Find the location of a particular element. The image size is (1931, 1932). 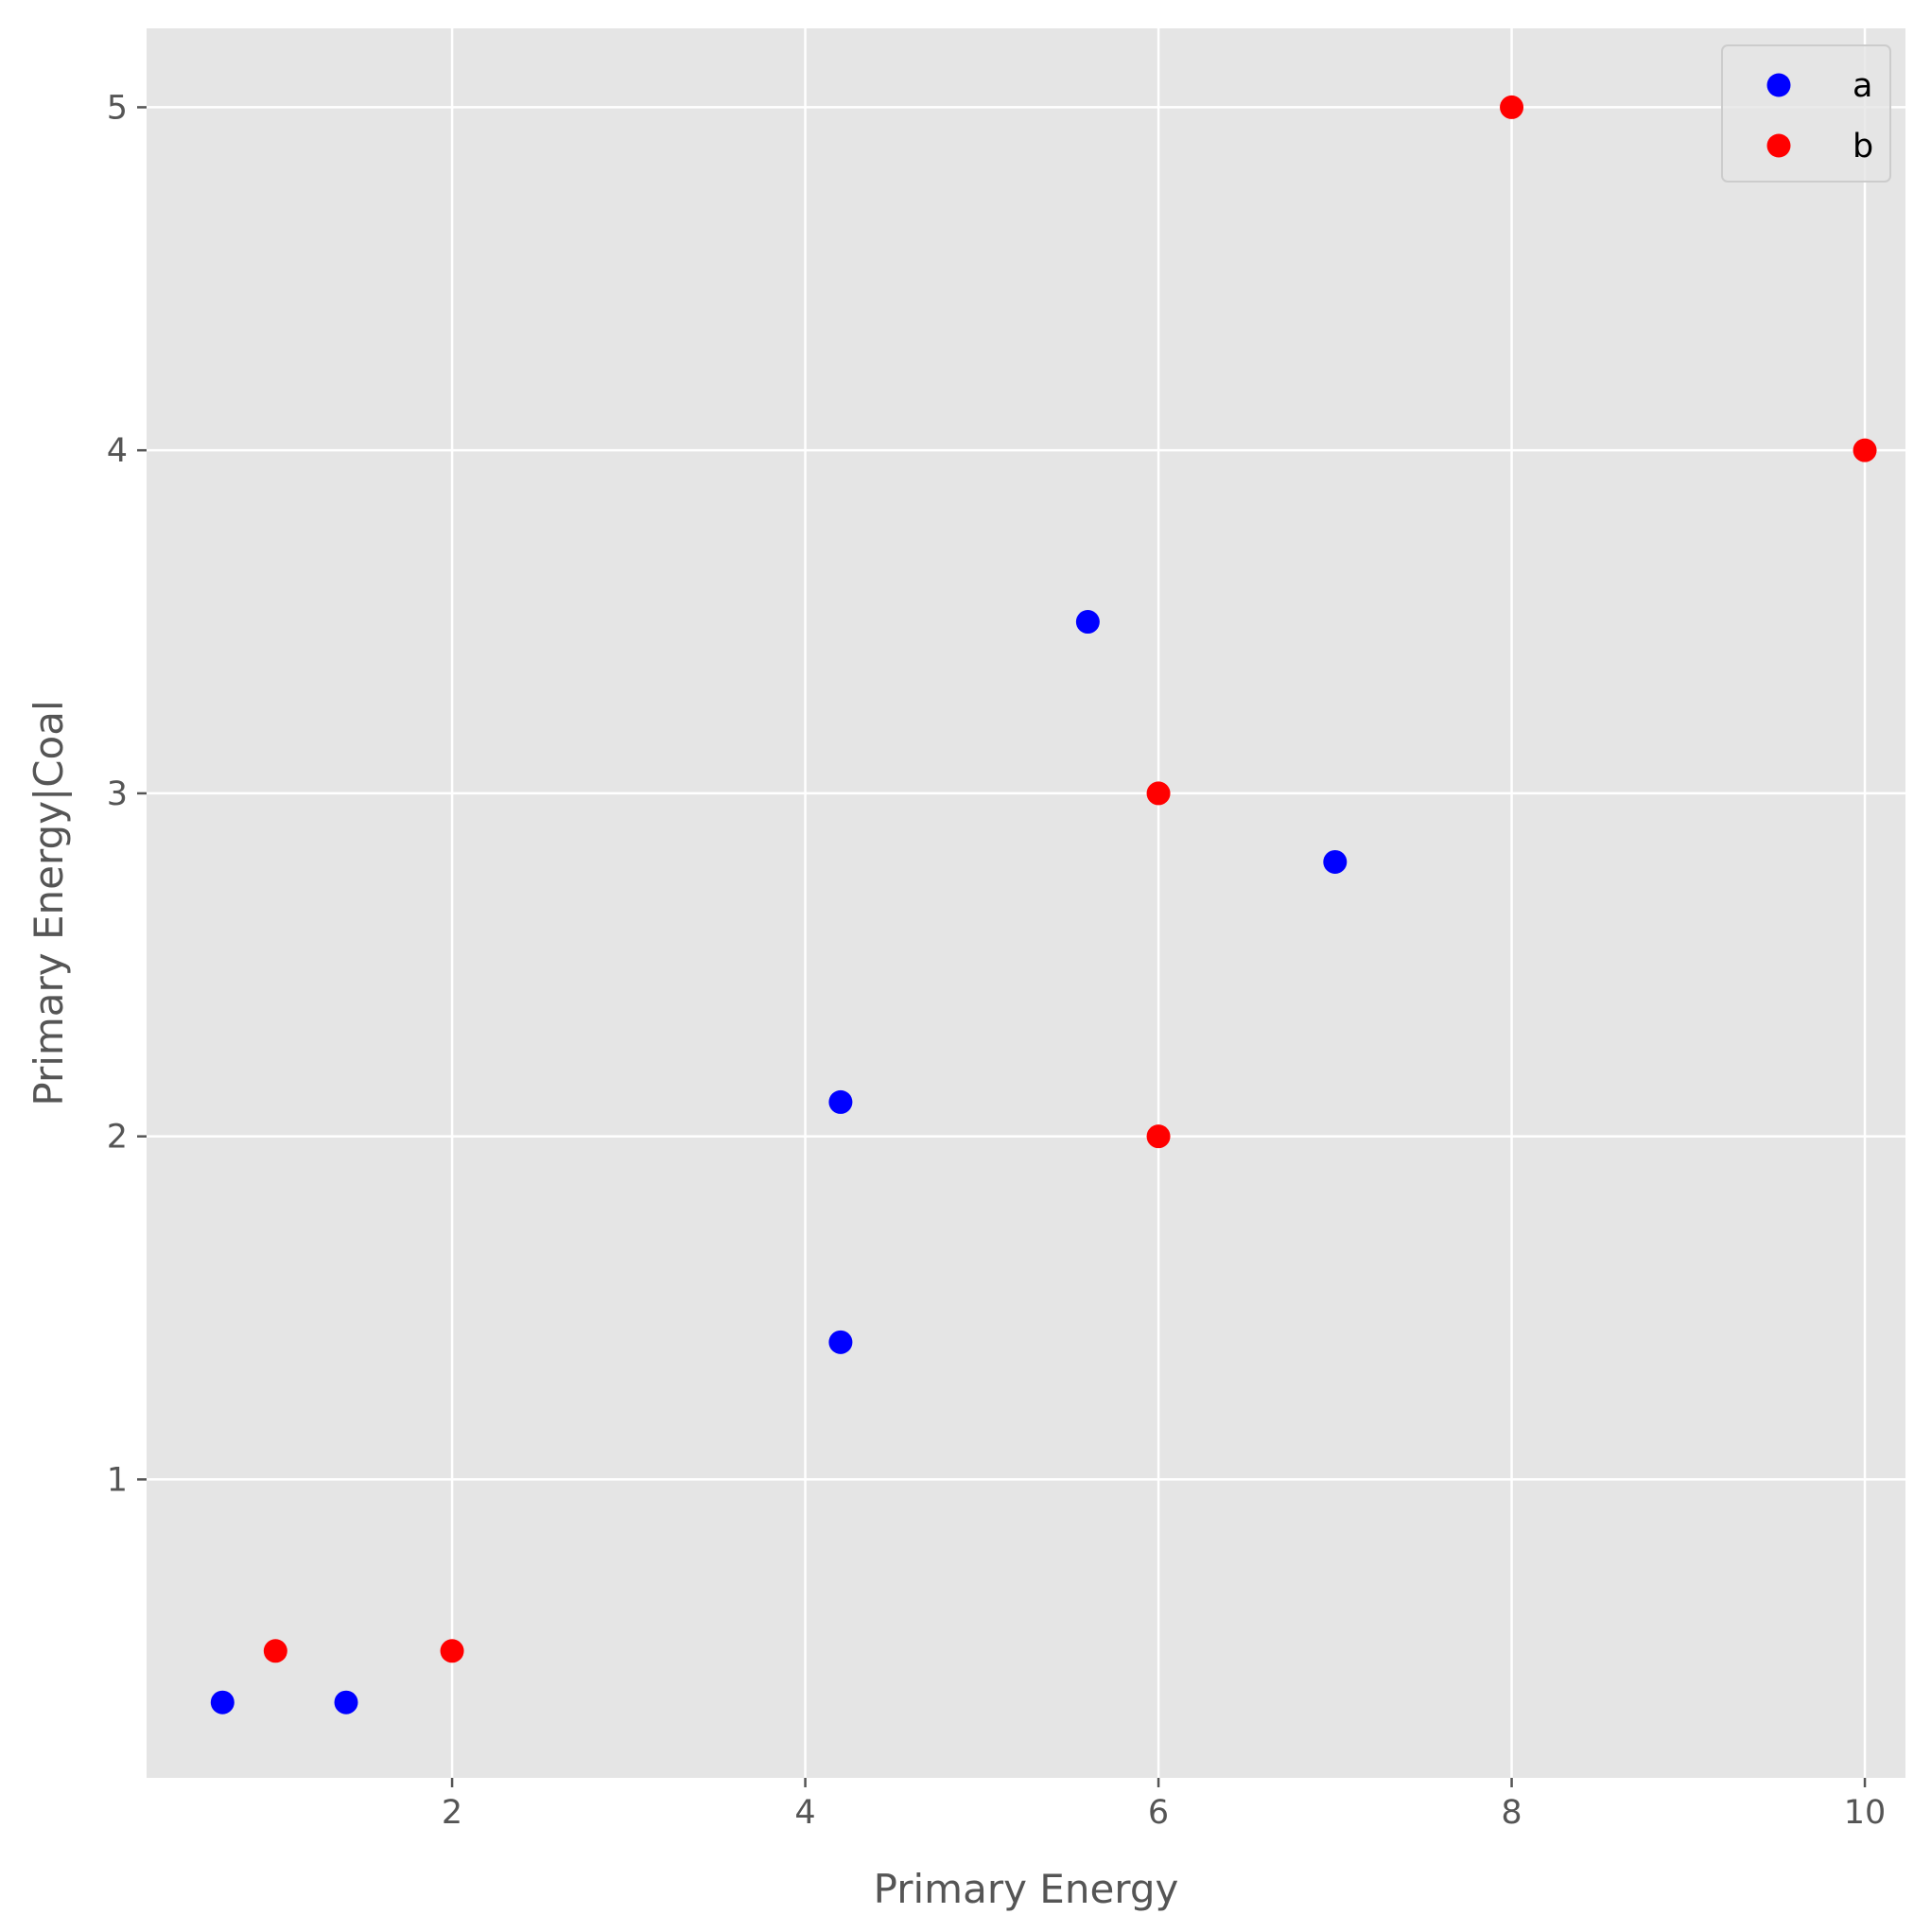

y-tick-label: 4 is located at coordinates (117, 451).